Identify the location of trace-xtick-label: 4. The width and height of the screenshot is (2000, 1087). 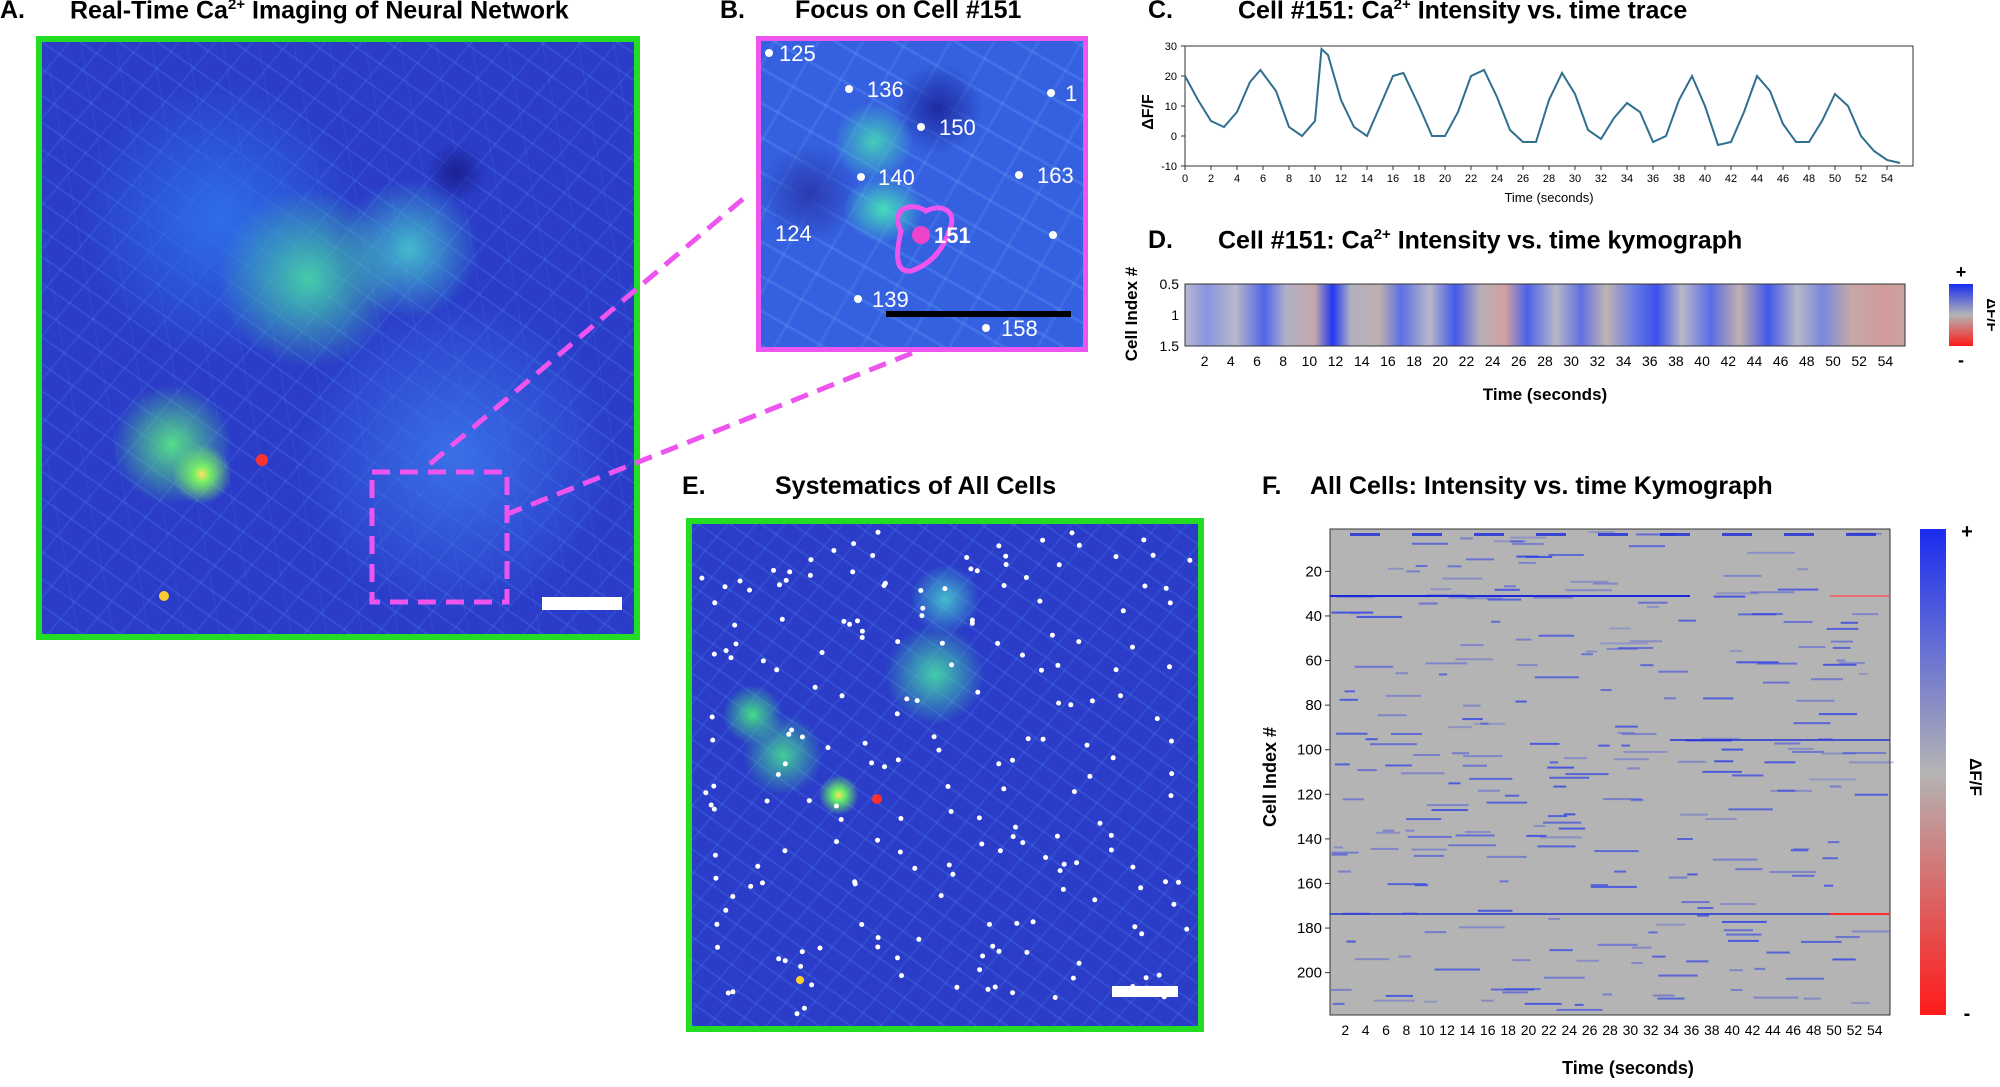
(1237, 179).